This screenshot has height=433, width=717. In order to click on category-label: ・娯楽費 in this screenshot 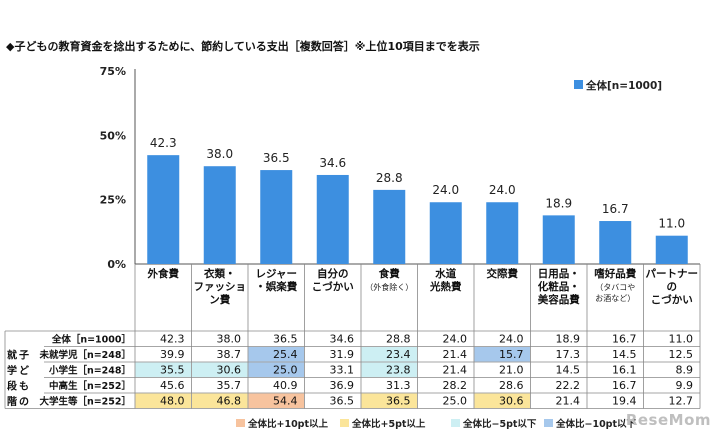, I will do `click(276, 286)`.